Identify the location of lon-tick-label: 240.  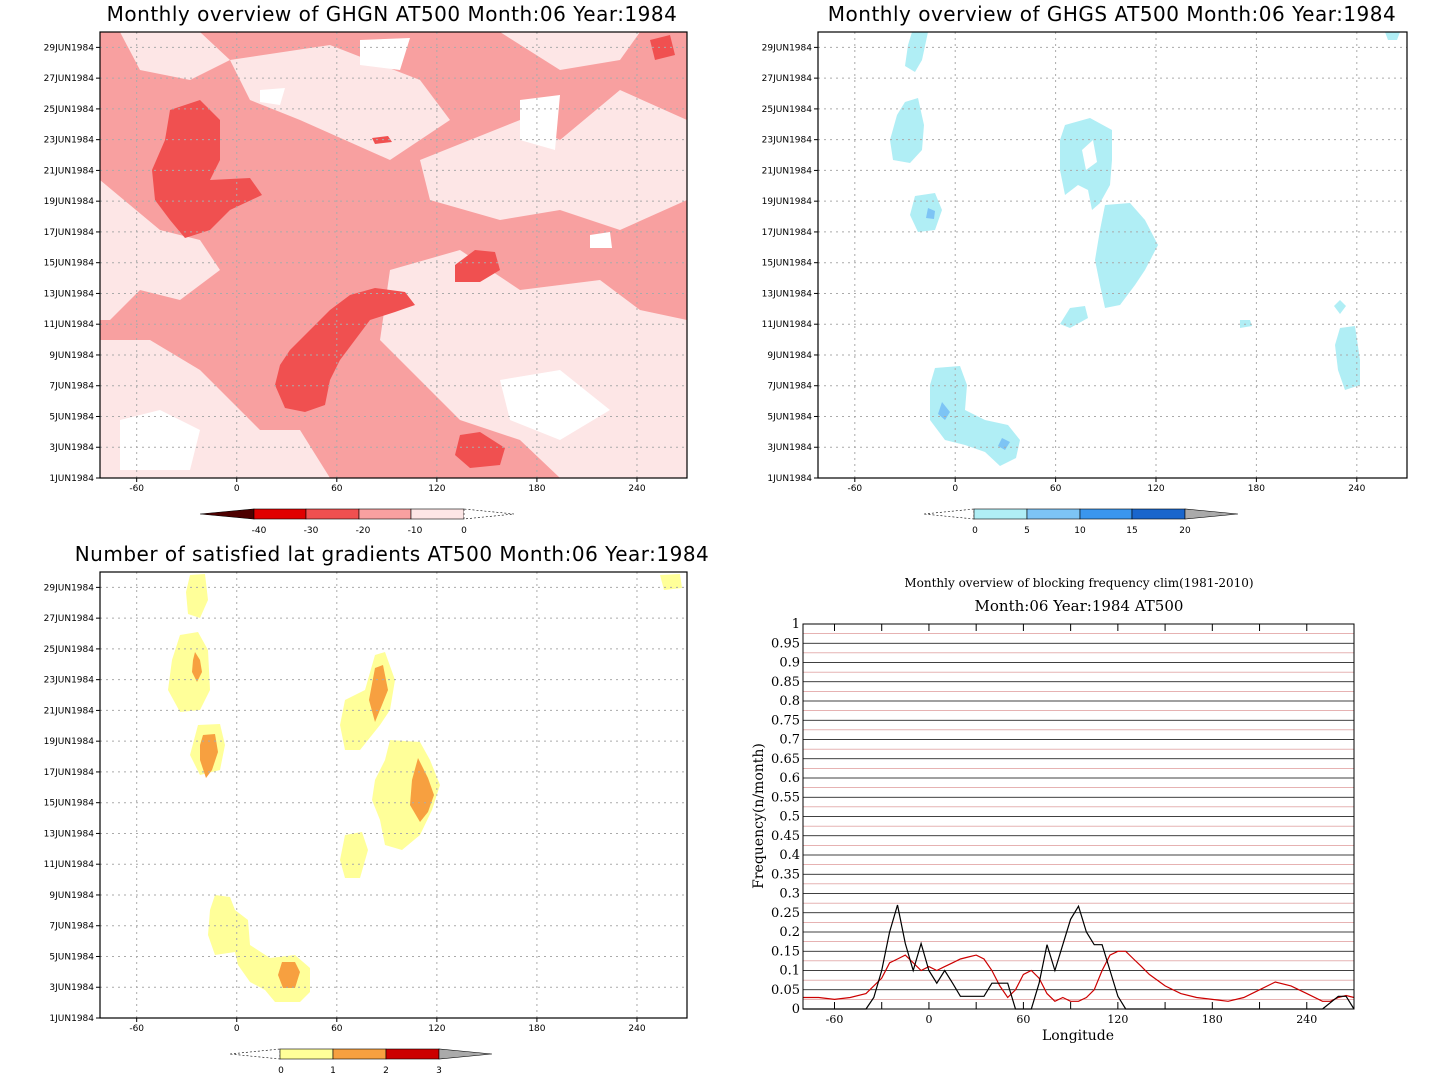
(1356, 489).